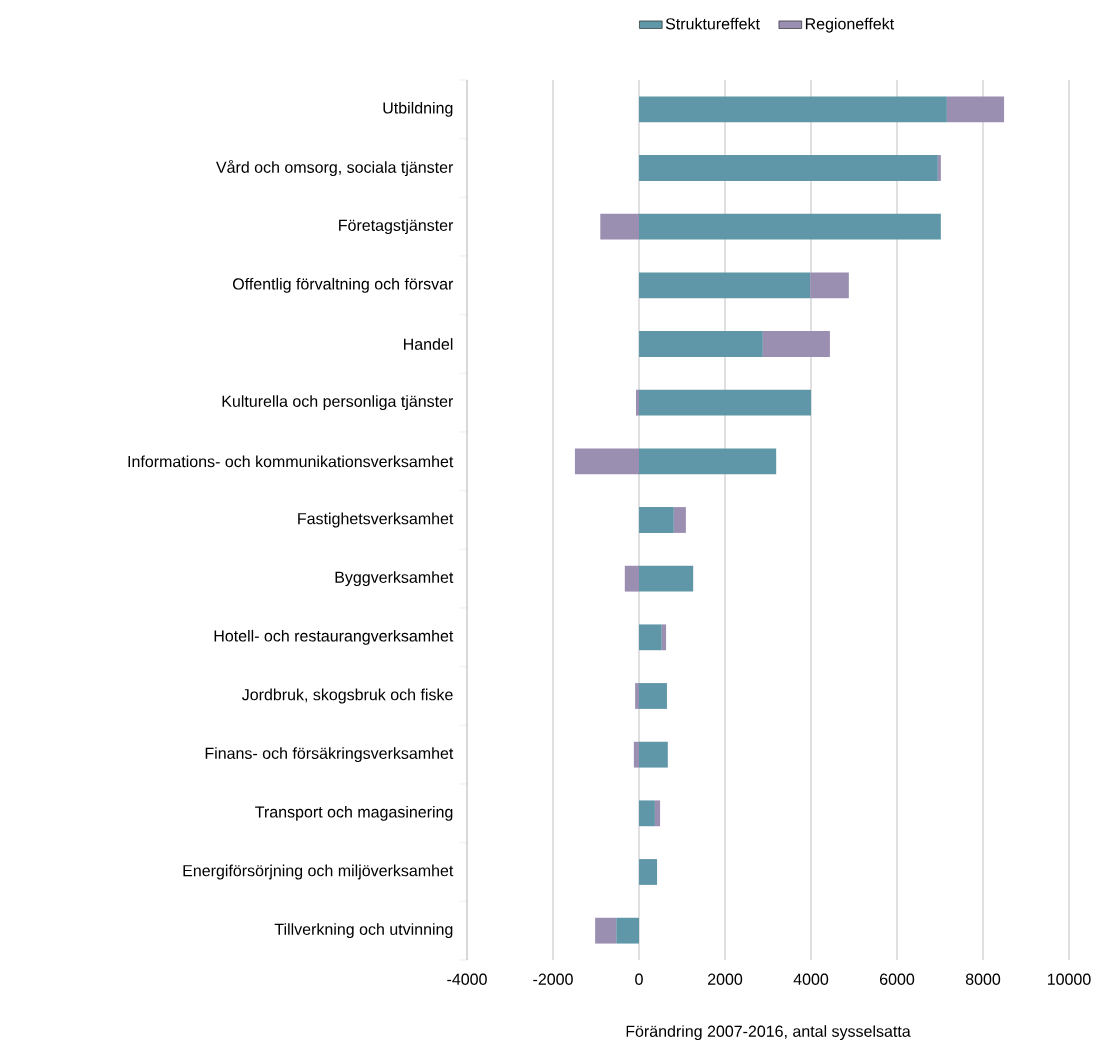  I want to click on y-tick-label: Informations- och kommunikationsverksamhet, so click(291, 461).